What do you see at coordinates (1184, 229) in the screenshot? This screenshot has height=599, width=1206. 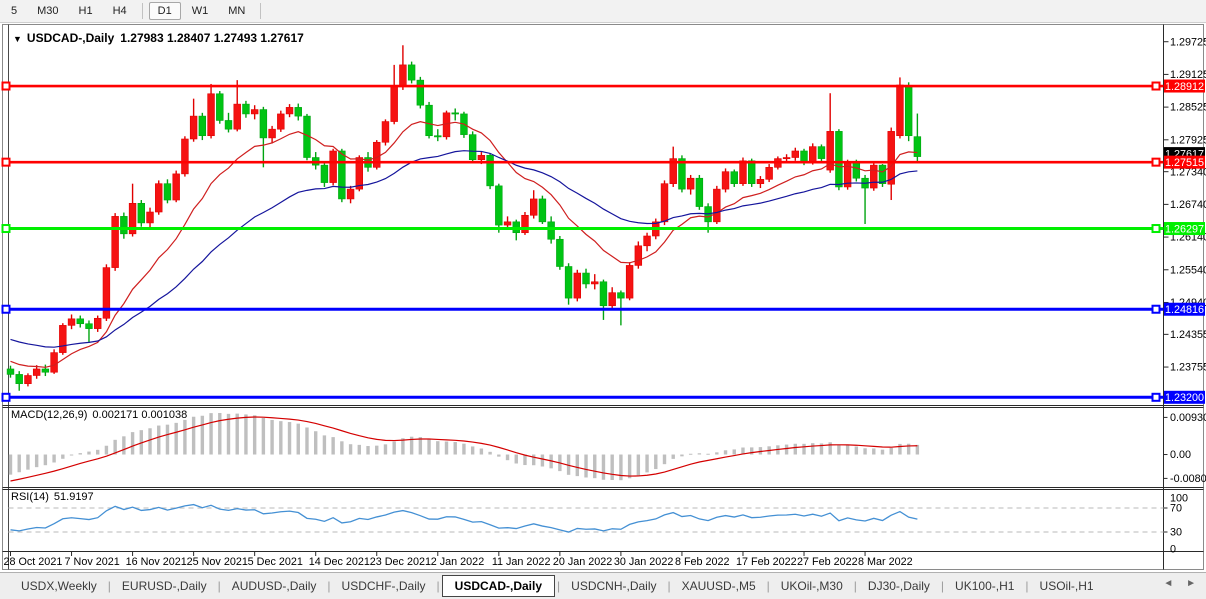 I see `svg-text: 1.26297` at bounding box center [1184, 229].